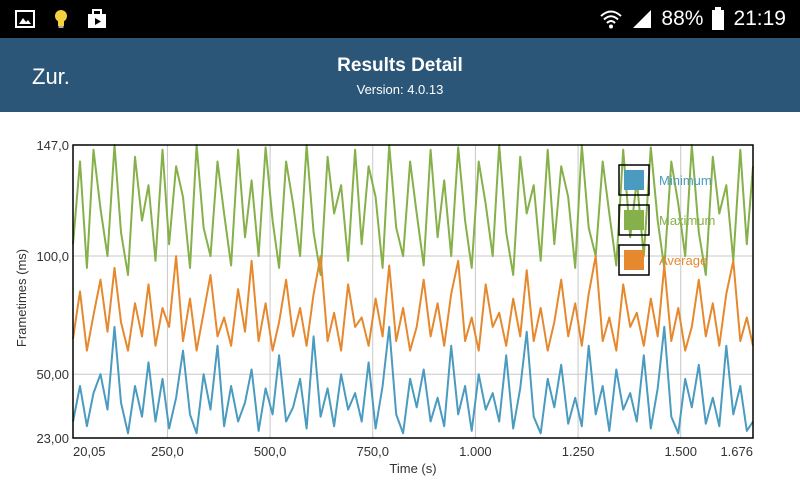 This screenshot has height=480, width=800. What do you see at coordinates (413, 451) in the screenshot?
I see `x-axis-ticks: 20,05 250,0 500,0 750,0 1.000 1.250 1.500 1.676` at bounding box center [413, 451].